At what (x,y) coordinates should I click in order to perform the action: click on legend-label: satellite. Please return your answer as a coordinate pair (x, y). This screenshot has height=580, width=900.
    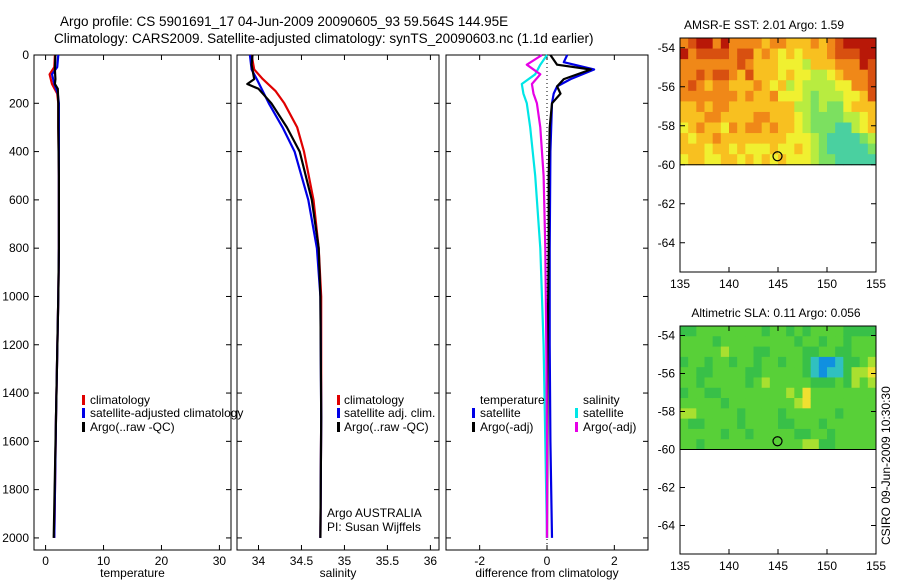
    Looking at the image, I should click on (500, 413).